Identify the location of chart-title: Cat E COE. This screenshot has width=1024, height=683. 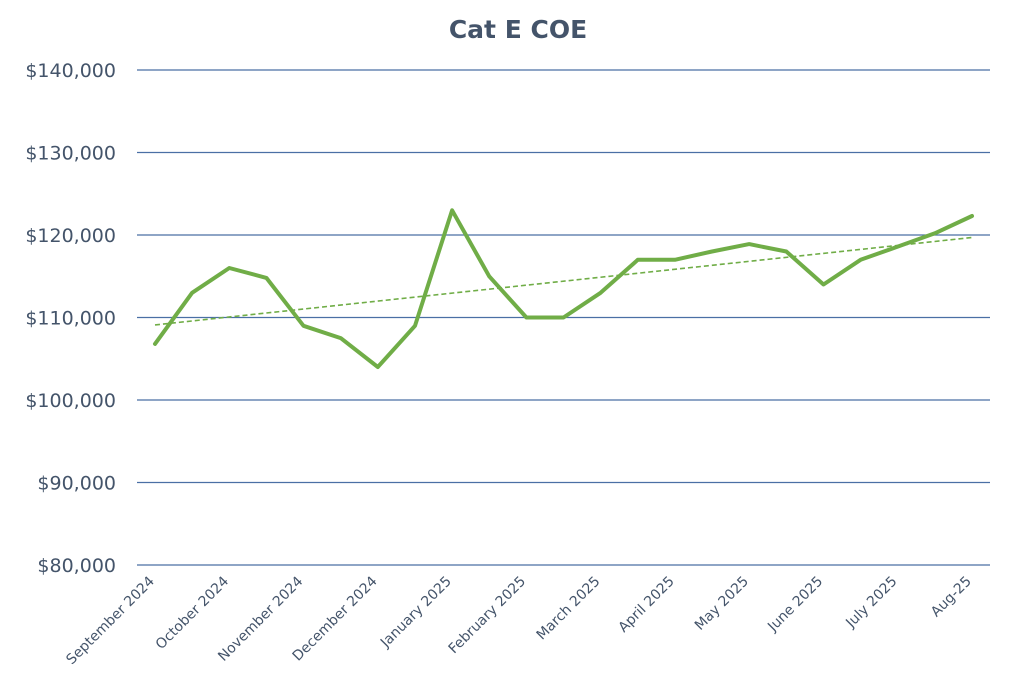
(518, 29).